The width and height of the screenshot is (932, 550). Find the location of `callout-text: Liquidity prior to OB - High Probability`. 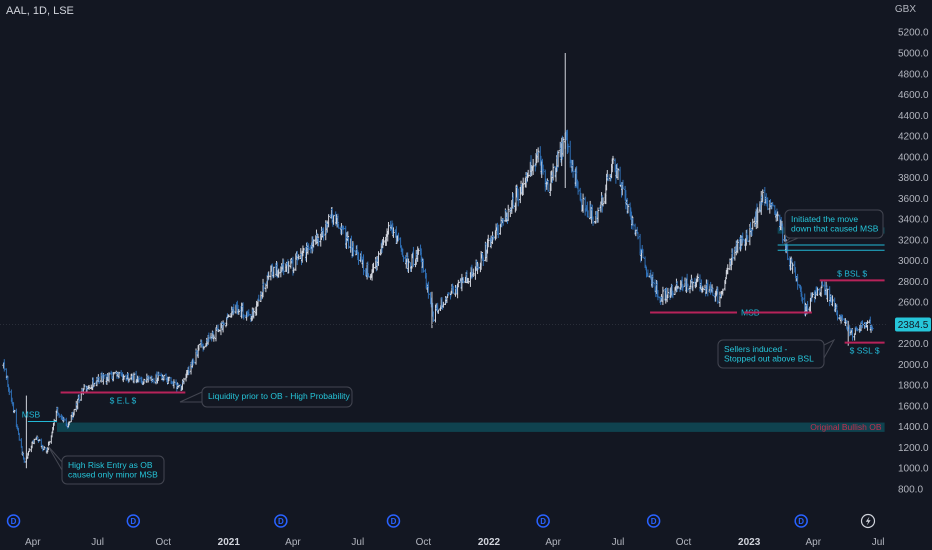

callout-text: Liquidity prior to OB - High Probability is located at coordinates (279, 396).